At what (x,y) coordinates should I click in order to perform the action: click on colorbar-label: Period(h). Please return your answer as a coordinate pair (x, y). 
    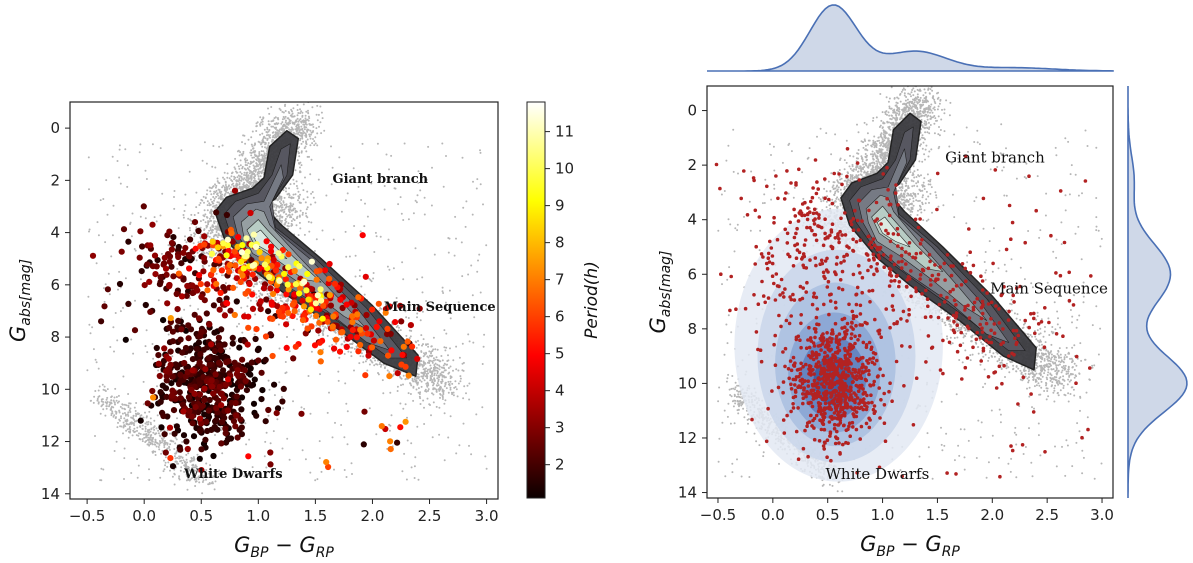
    Looking at the image, I should click on (592, 300).